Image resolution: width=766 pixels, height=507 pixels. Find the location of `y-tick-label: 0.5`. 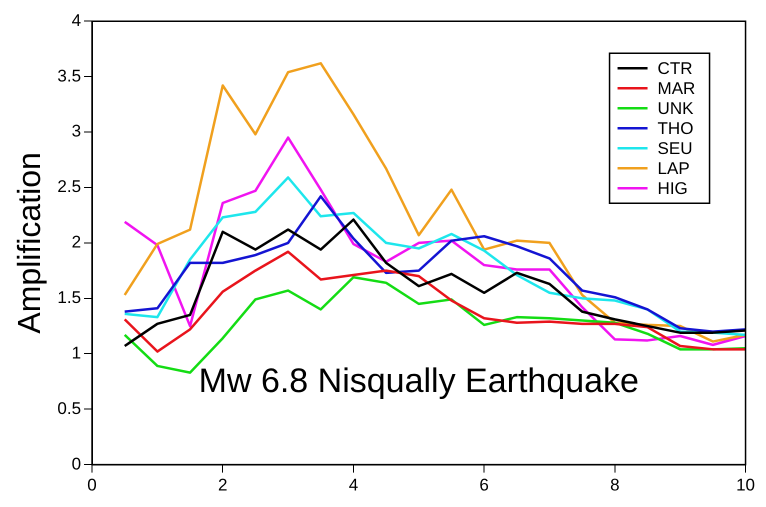

y-tick-label: 0.5 is located at coordinates (69, 408).